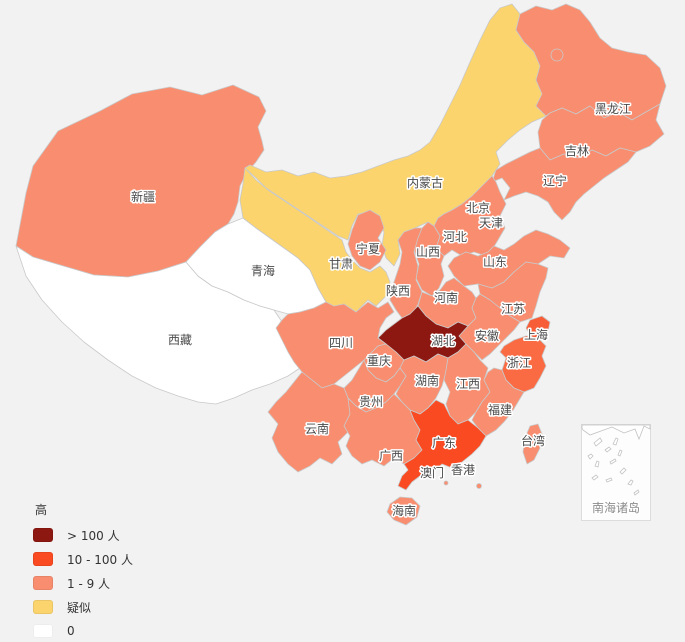 The height and width of the screenshot is (642, 685). I want to click on legend-item: 1 - 9 人, so click(83, 583).